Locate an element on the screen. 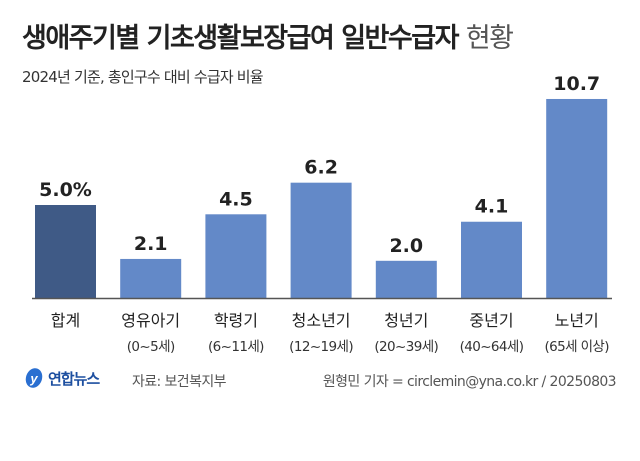 The image size is (640, 461). category-sublabel-2: (6~11세) is located at coordinates (236, 347).